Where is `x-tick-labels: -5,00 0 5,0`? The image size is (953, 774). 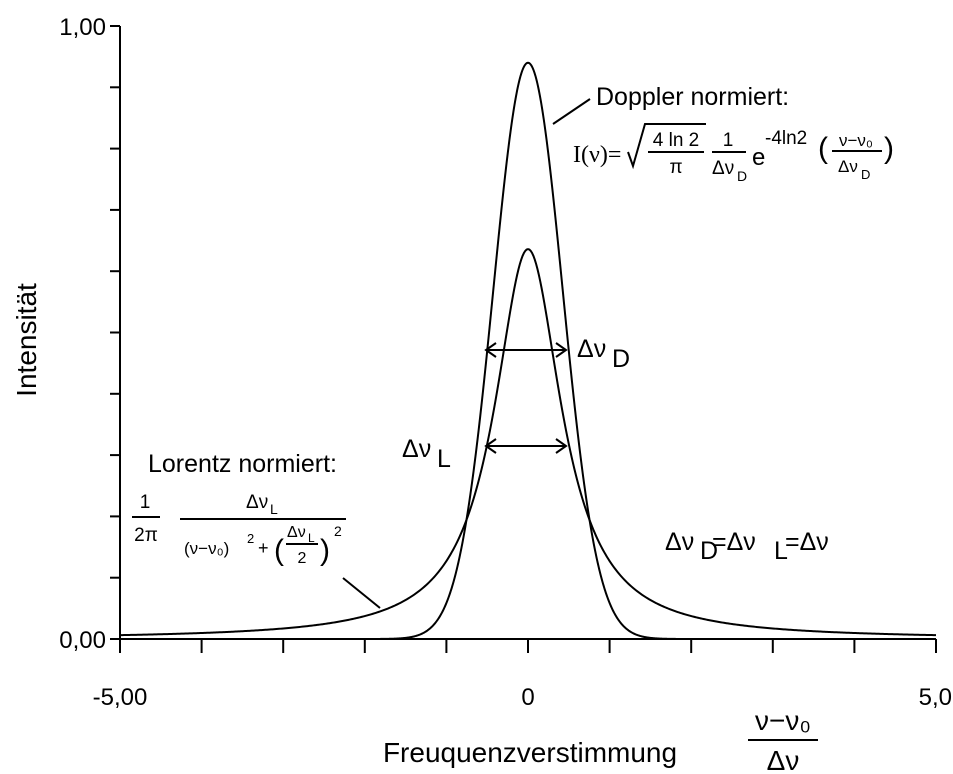
x-tick-labels: -5,00 0 5,0 is located at coordinates (522, 697).